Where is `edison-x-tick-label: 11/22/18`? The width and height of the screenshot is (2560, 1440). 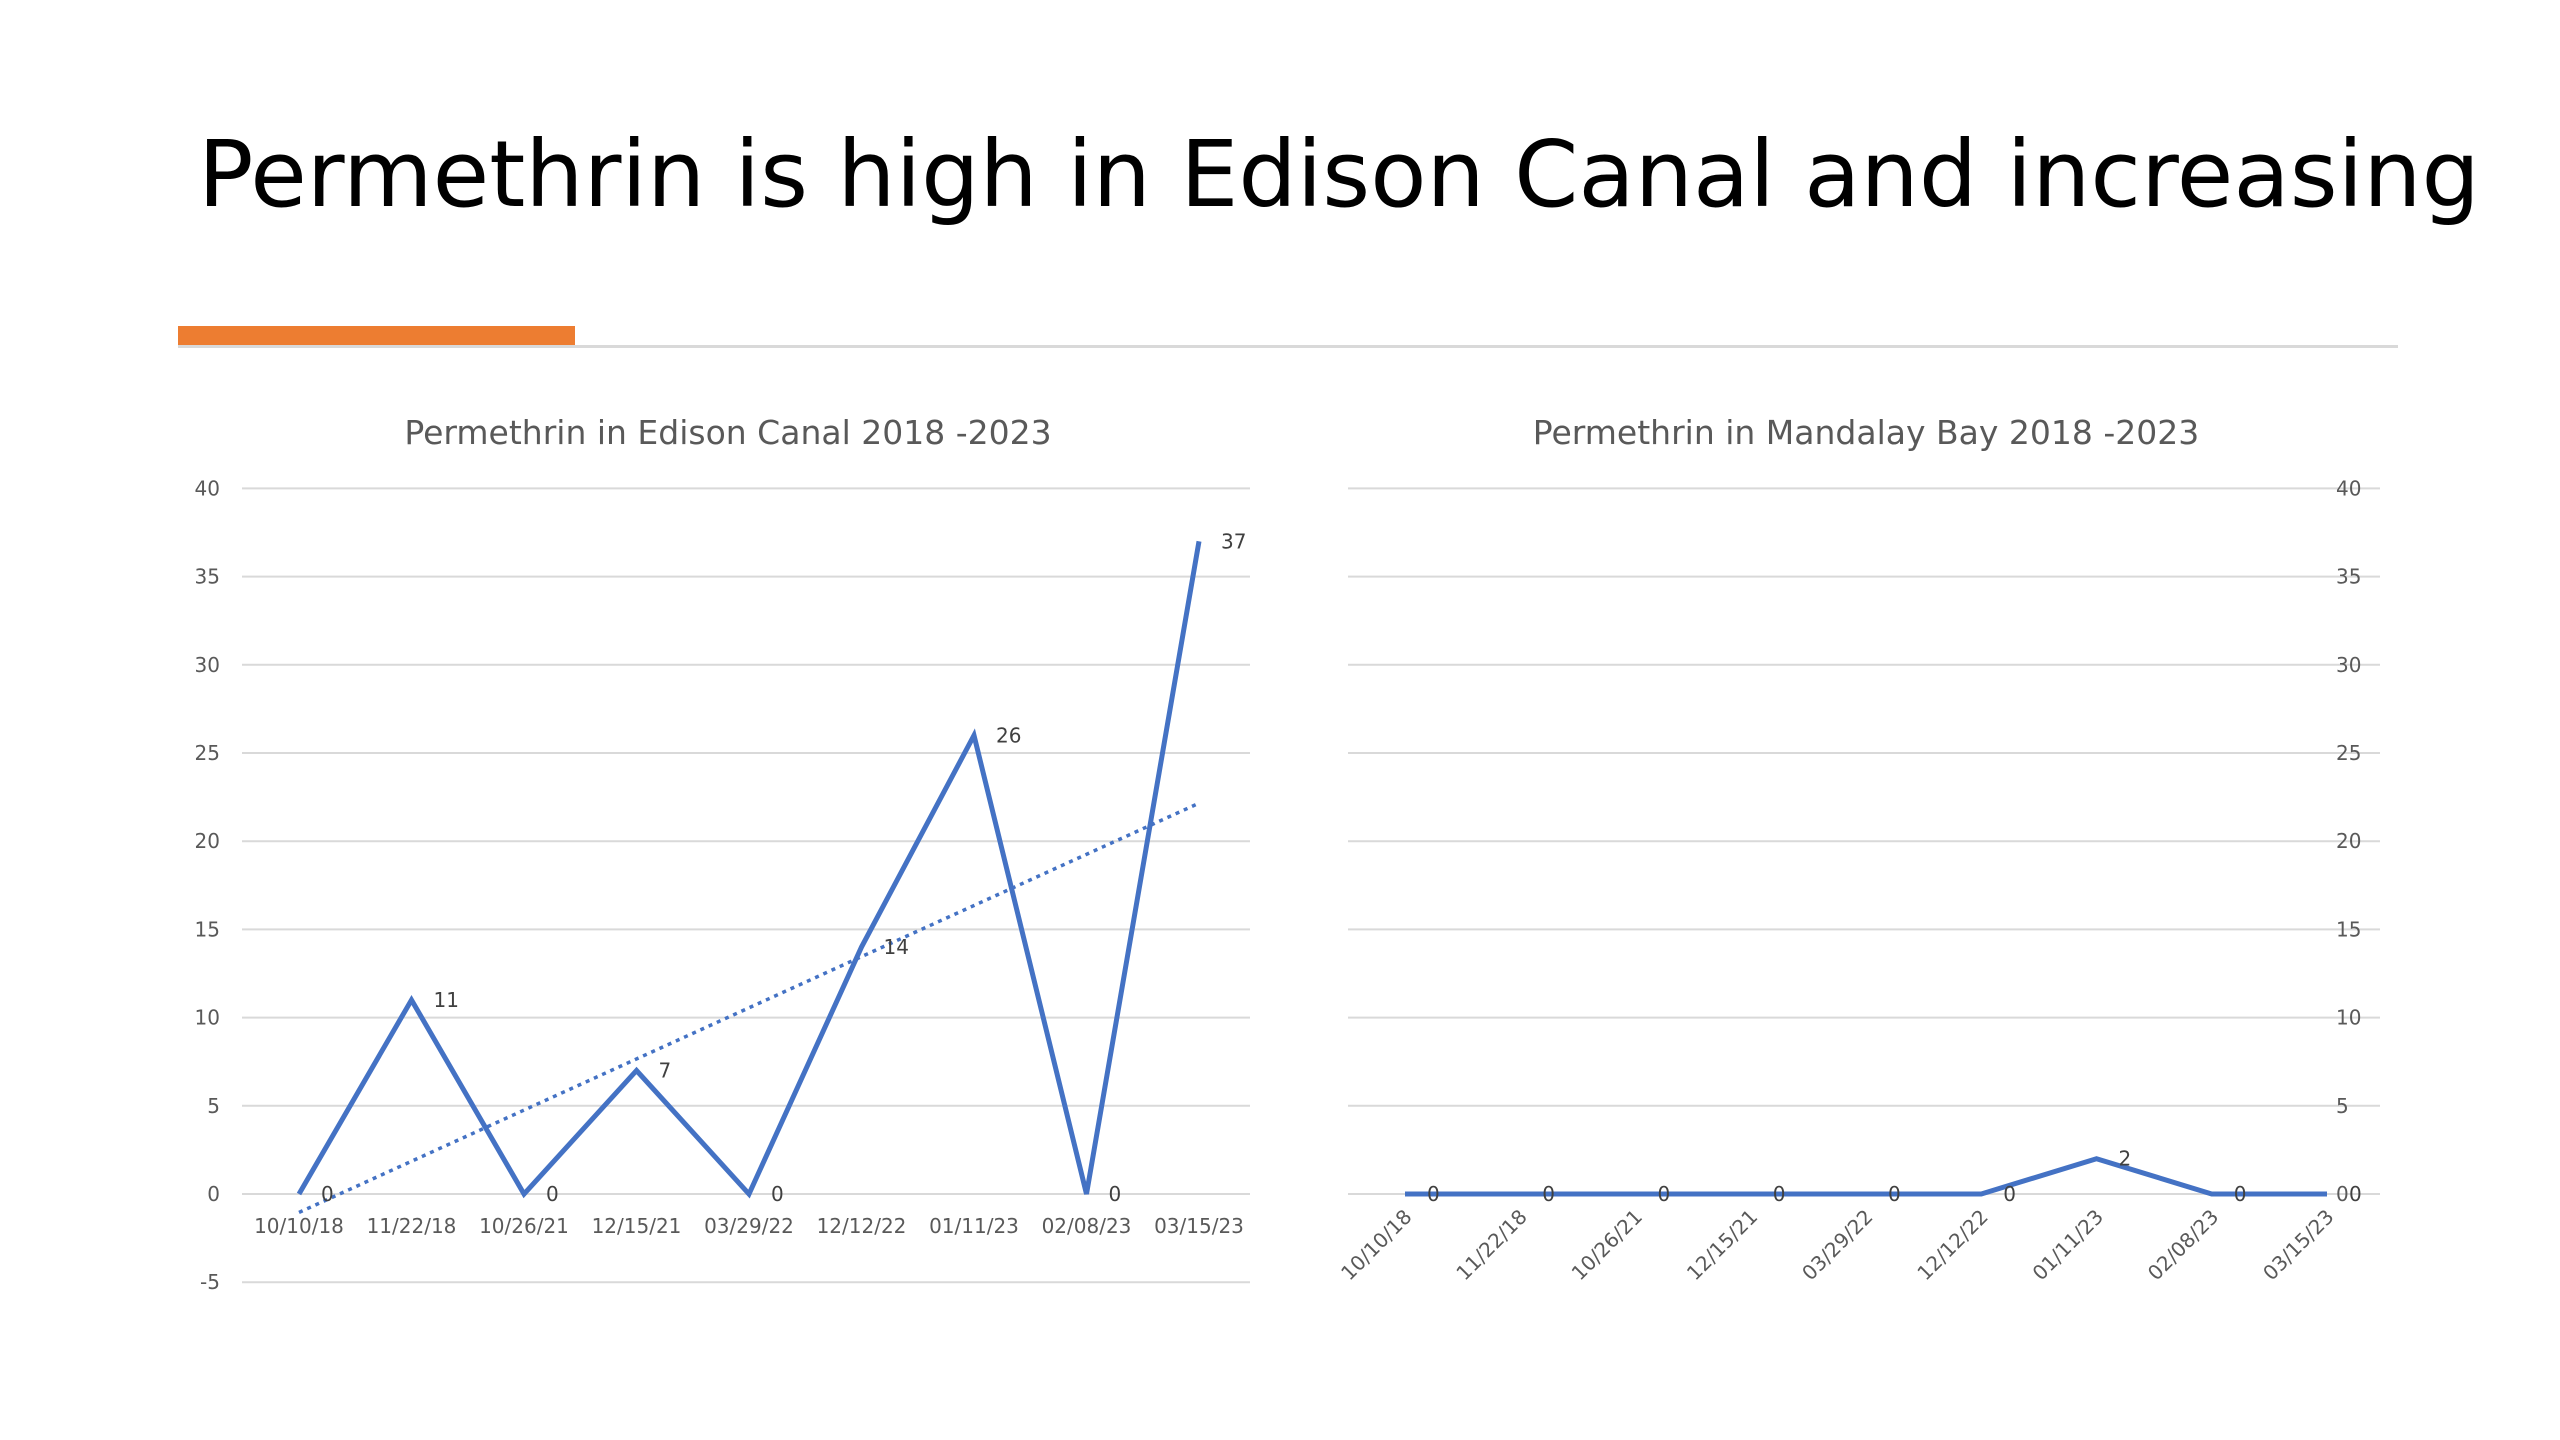
edison-x-tick-label: 11/22/18 is located at coordinates (412, 1226).